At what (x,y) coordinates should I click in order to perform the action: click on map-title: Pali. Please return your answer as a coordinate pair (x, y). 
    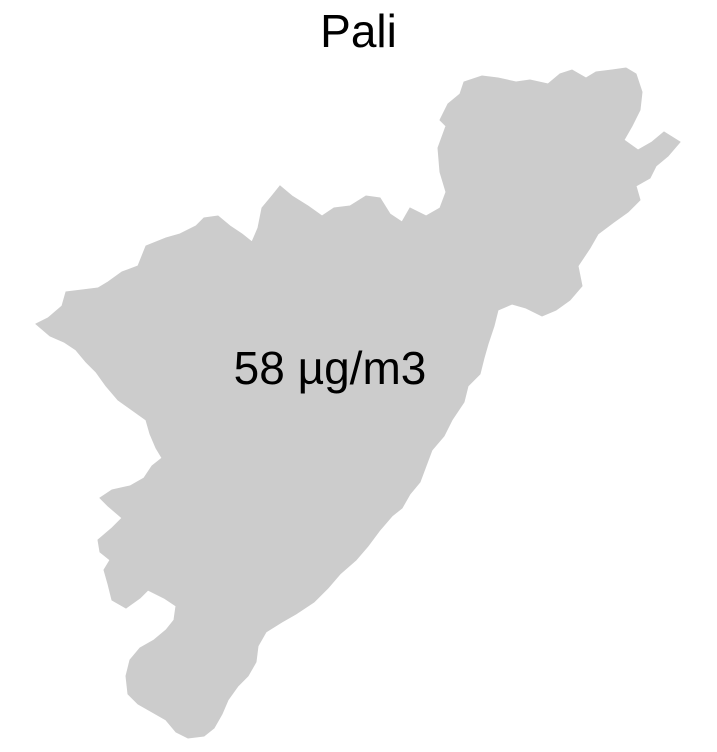
    Looking at the image, I should click on (358, 31).